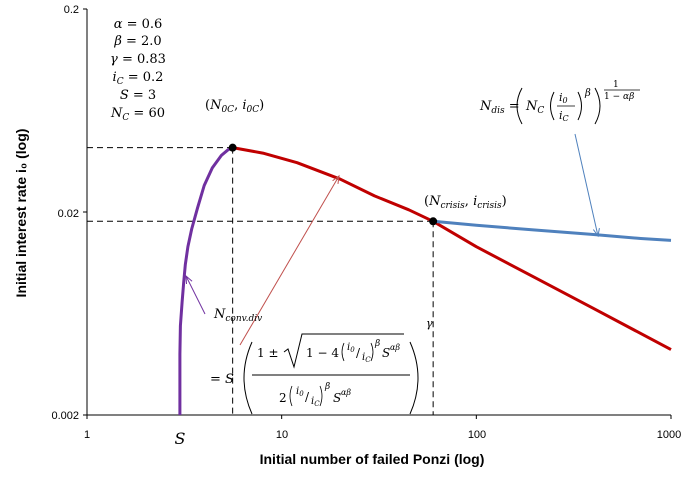 This screenshot has height=479, width=692. What do you see at coordinates (68, 214) in the screenshot?
I see `y-tick-0.02: 0.02` at bounding box center [68, 214].